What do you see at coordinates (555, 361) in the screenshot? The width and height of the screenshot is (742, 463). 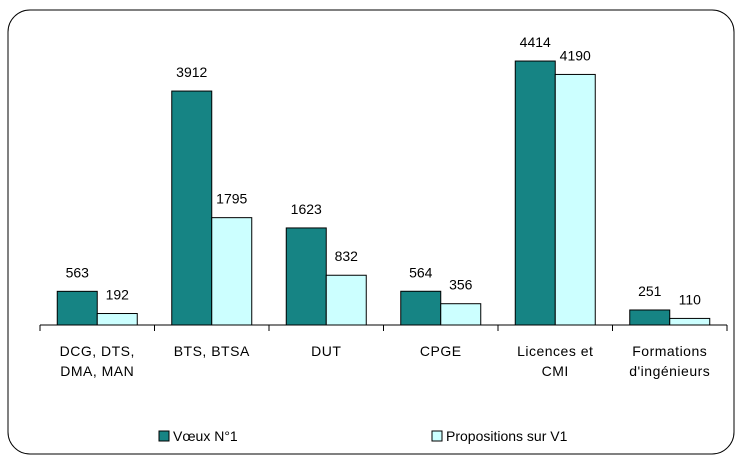 I see `x-tick-label: Licences et CMI` at bounding box center [555, 361].